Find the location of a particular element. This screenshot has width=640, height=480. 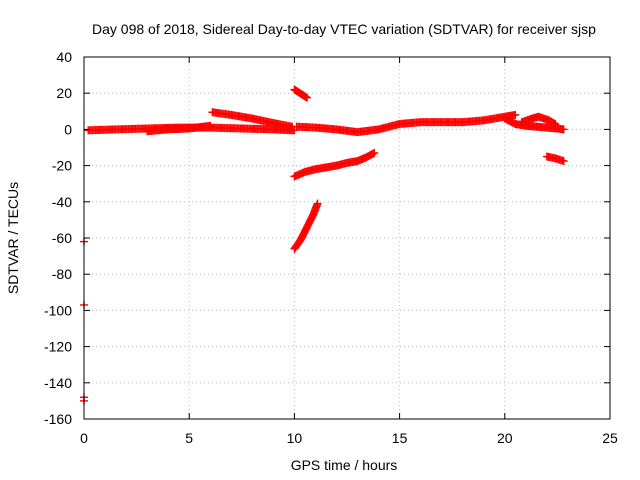

y-tick-label: -20 is located at coordinates (62, 166).